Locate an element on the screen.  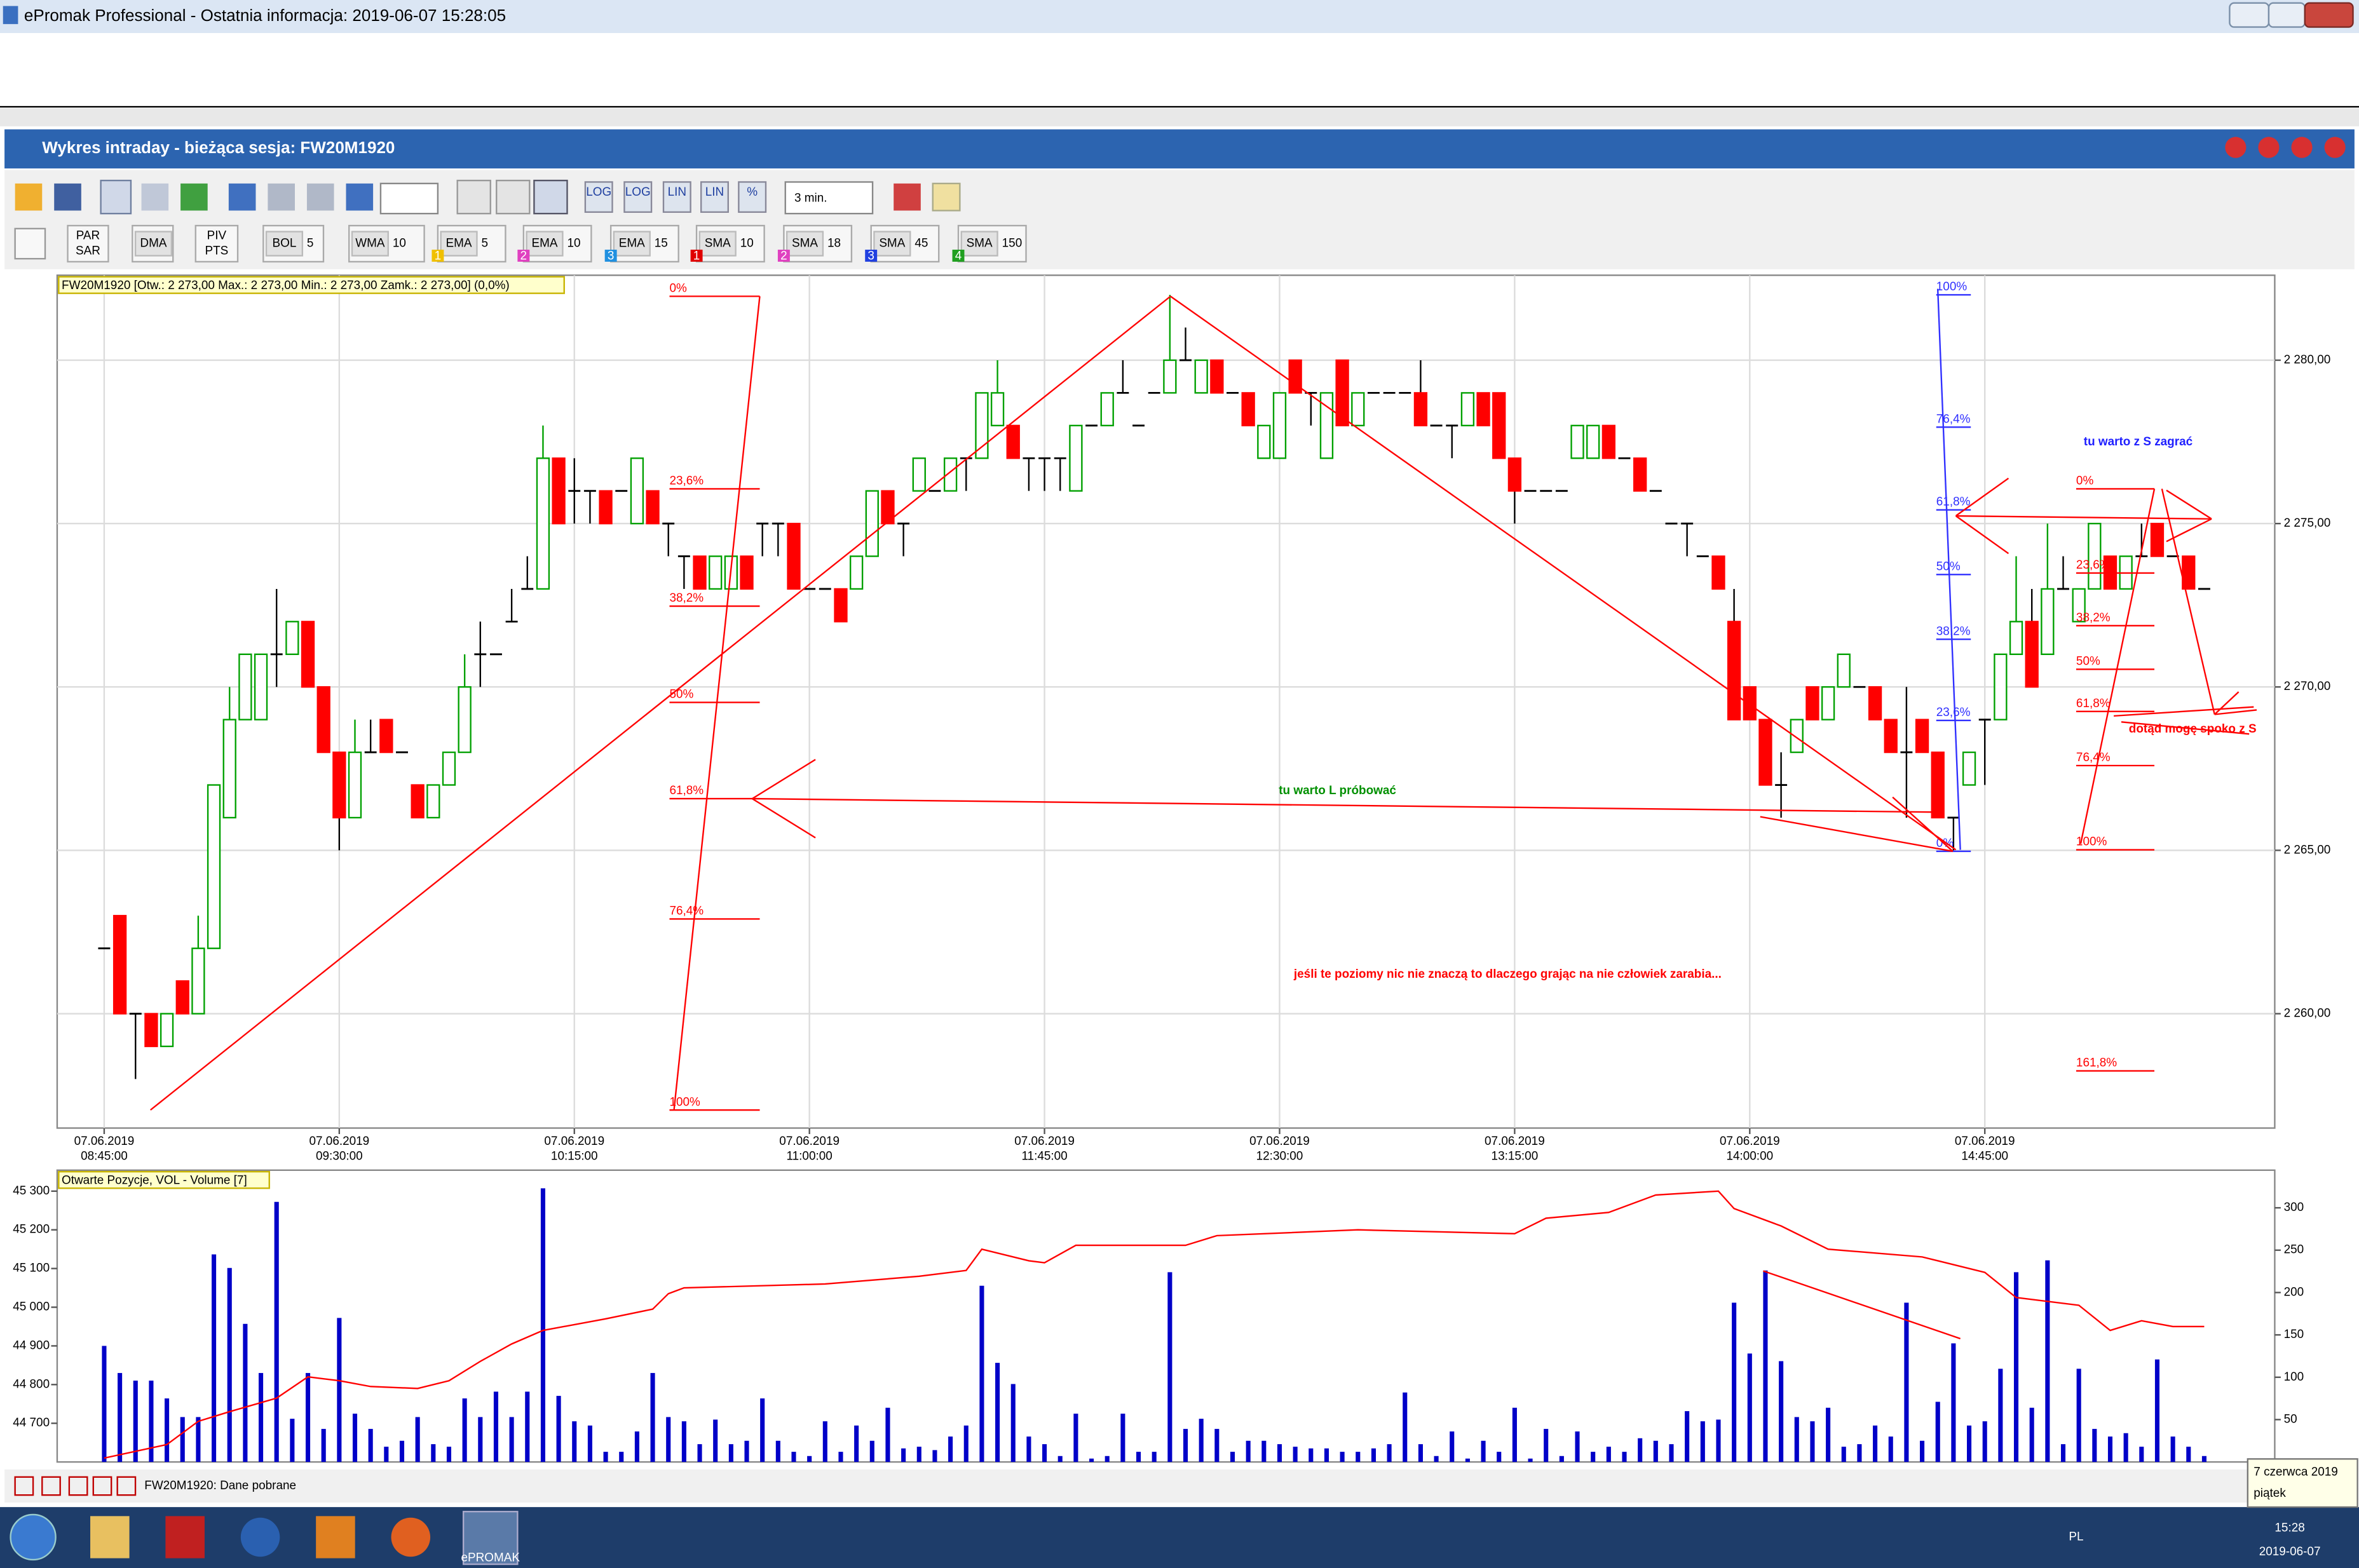
app-pdf is located at coordinates (185, 1537).